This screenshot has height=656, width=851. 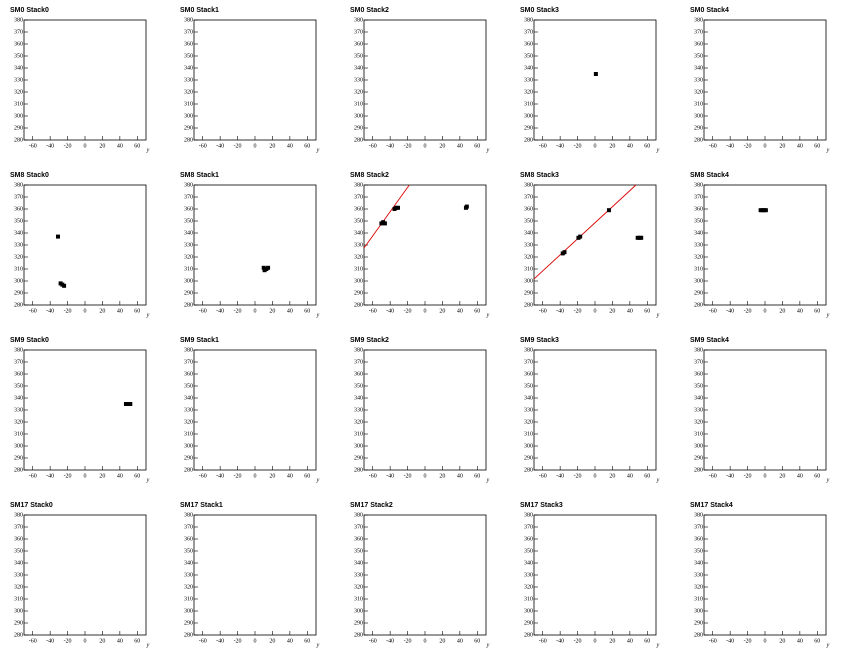 What do you see at coordinates (199, 175) in the screenshot?
I see `panel-title: SM8 Stack1` at bounding box center [199, 175].